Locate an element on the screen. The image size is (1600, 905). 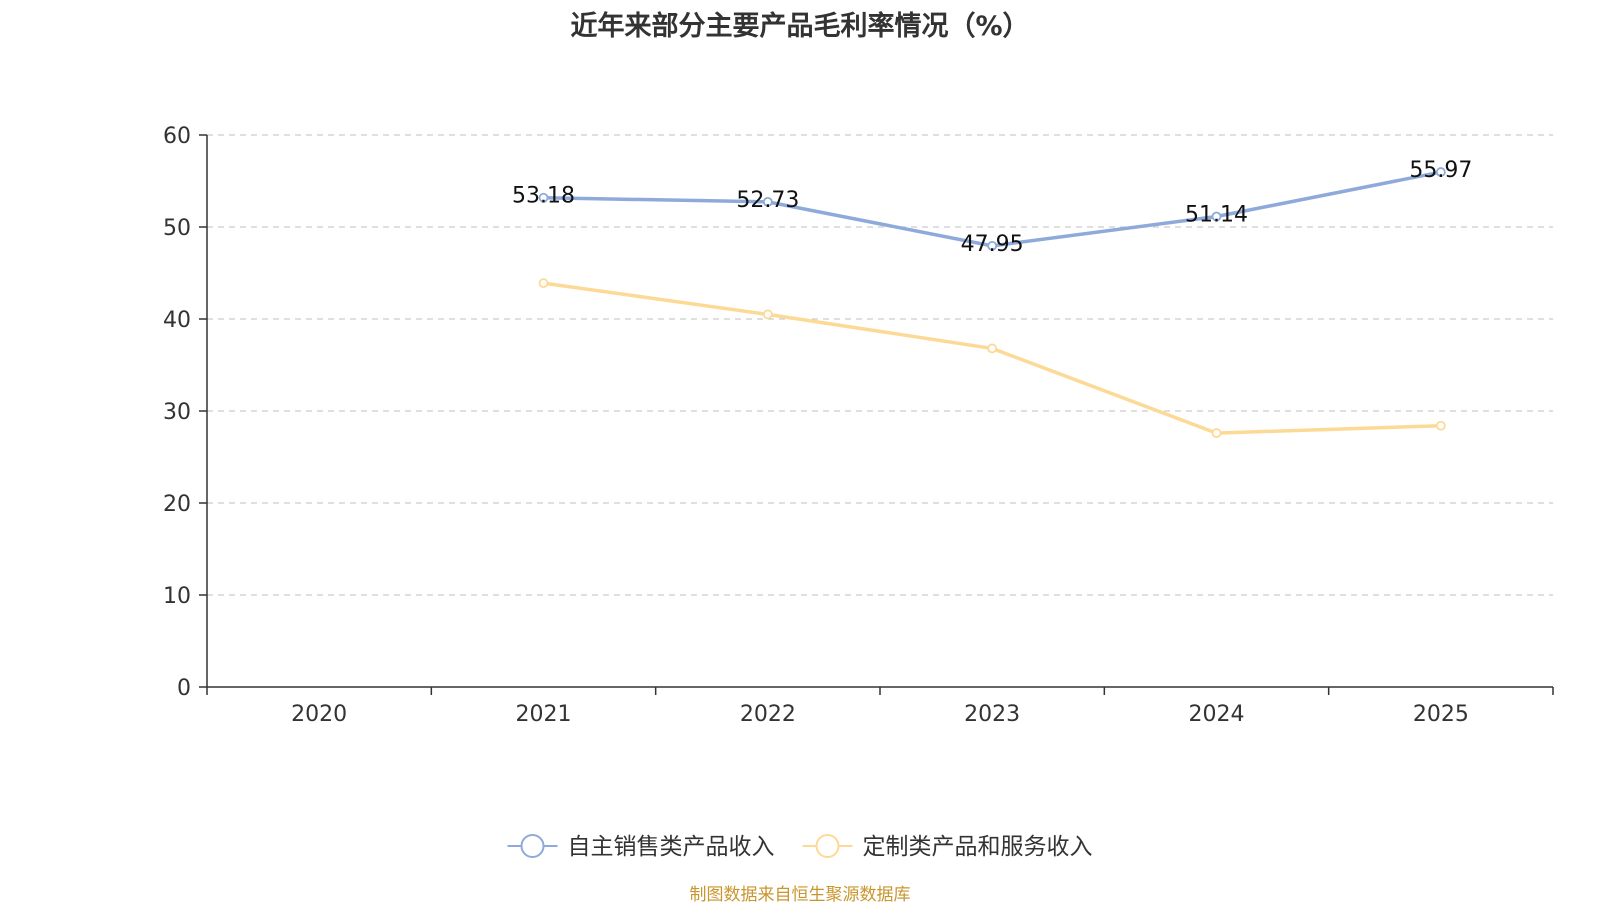
data-label: 51.14 is located at coordinates (1216, 215).